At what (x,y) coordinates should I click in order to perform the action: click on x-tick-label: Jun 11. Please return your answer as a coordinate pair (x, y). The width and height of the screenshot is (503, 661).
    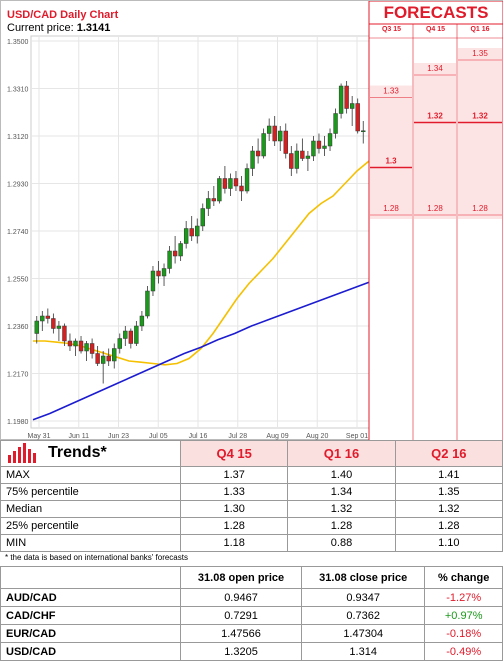
    Looking at the image, I should click on (79, 436).